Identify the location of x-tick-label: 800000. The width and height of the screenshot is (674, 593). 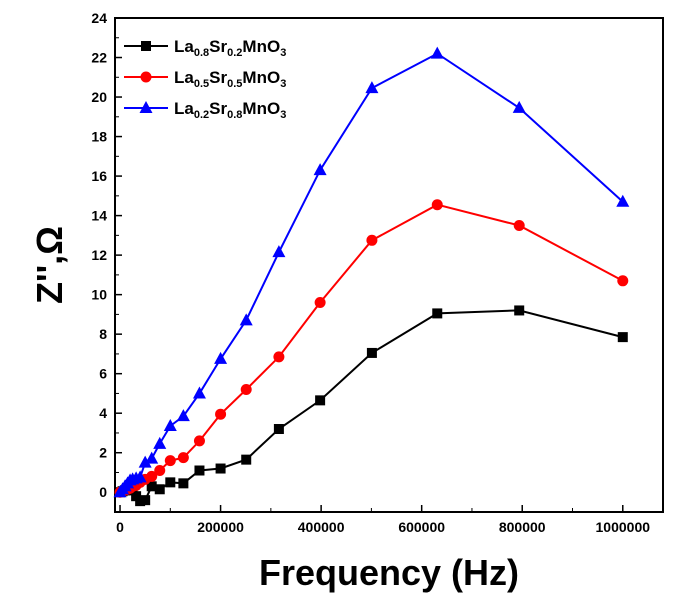
(522, 527).